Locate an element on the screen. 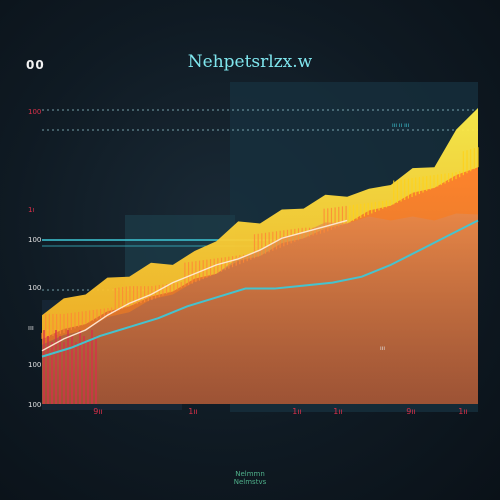 The width and height of the screenshot is (500, 500). footer-line: Nelmmn is located at coordinates (250, 474).